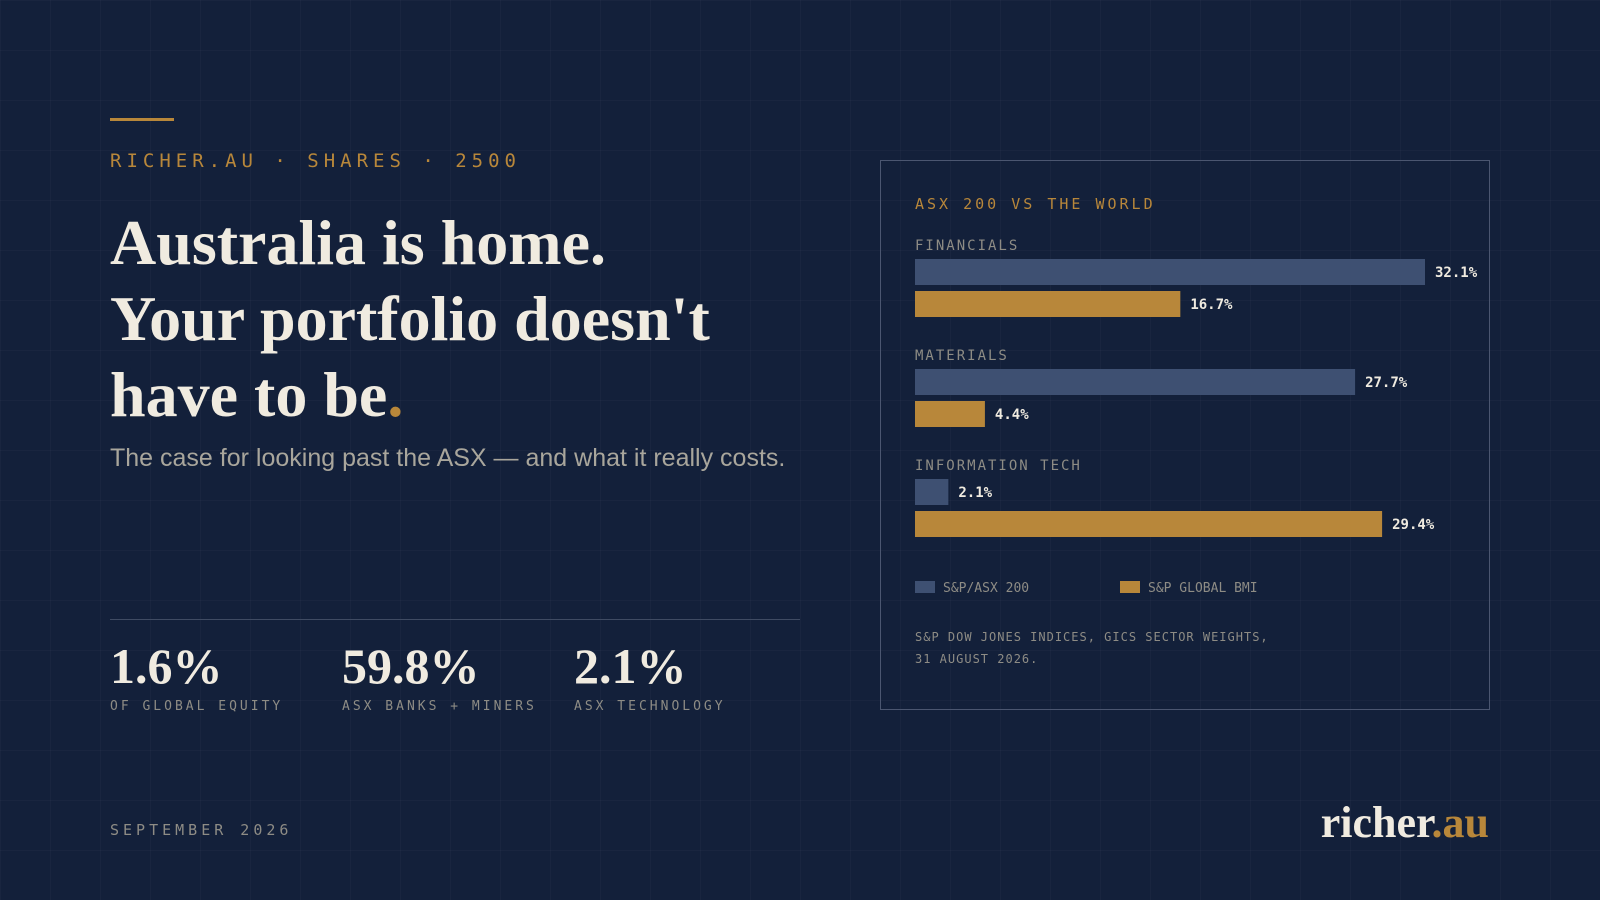 The image size is (1600, 900). Describe the element at coordinates (166, 666) in the screenshot. I see `stat-value: 1.6%` at that location.